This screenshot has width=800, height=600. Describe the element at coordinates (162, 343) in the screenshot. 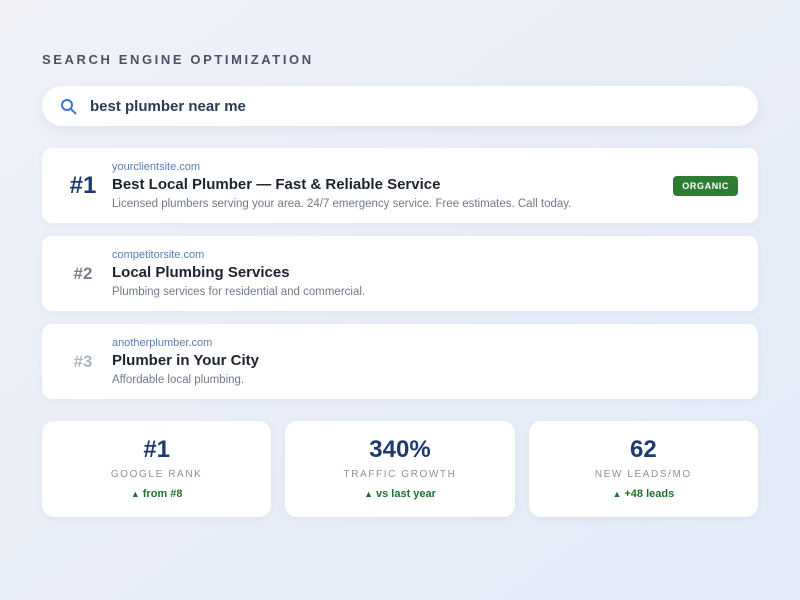

I see `result-url: anotherplumber.com` at that location.